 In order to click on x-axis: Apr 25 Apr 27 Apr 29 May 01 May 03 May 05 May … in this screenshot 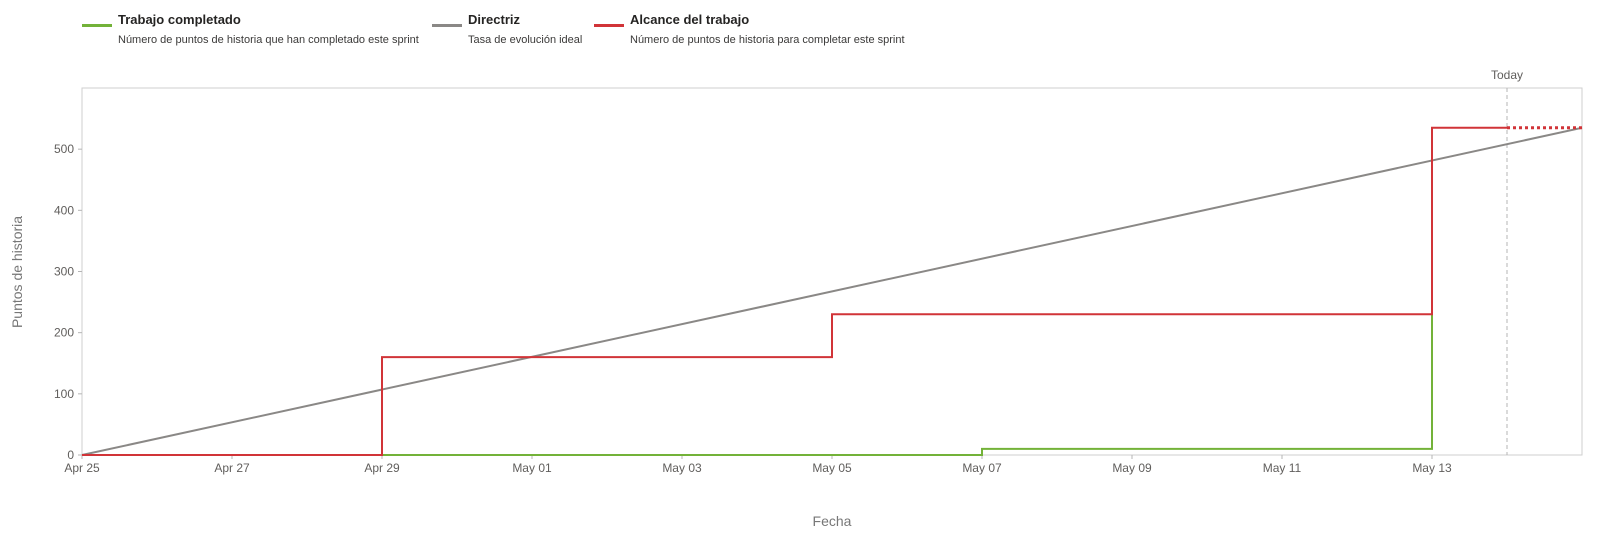, I will do `click(758, 465)`.